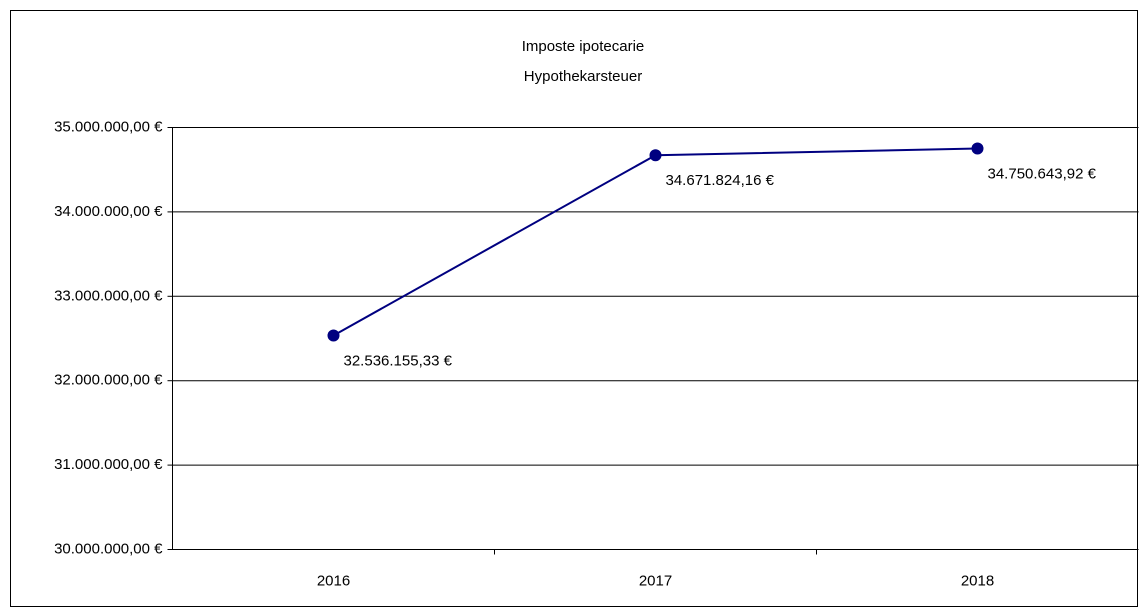 The width and height of the screenshot is (1139, 608). I want to click on data-label: 34.750.643,92 €, so click(1042, 174).